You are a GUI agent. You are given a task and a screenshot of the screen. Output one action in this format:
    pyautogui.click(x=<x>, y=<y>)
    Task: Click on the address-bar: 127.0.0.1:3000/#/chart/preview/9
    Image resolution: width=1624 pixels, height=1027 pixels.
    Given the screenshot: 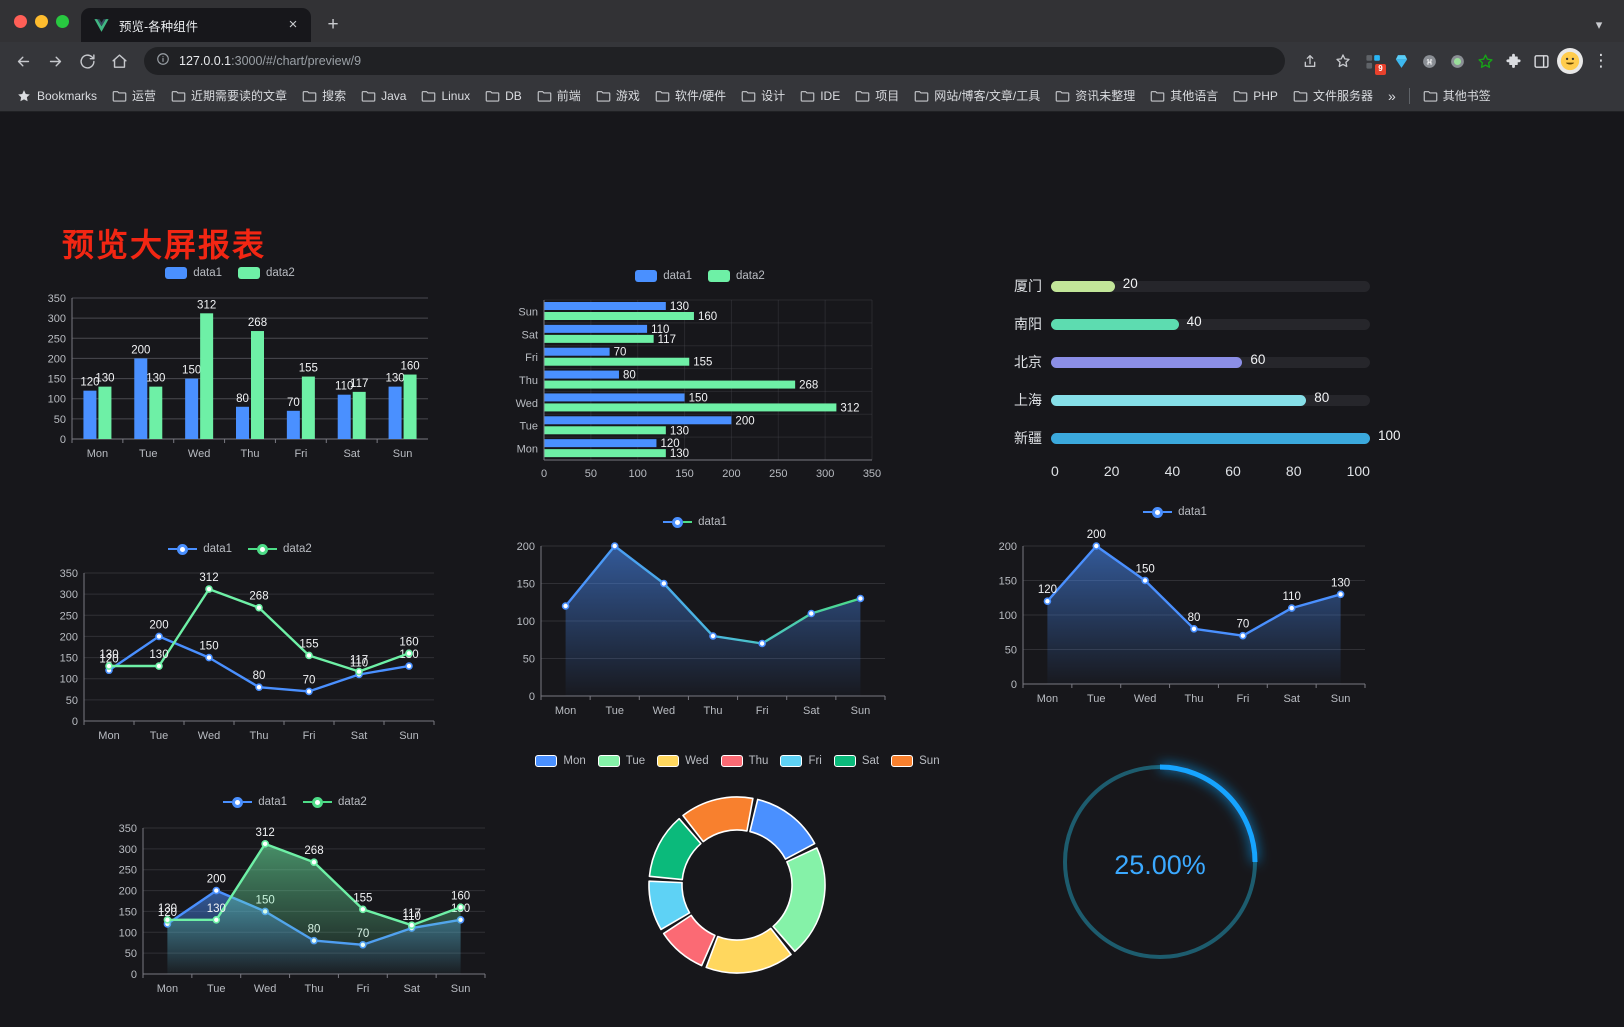 What is the action you would take?
    pyautogui.click(x=714, y=61)
    